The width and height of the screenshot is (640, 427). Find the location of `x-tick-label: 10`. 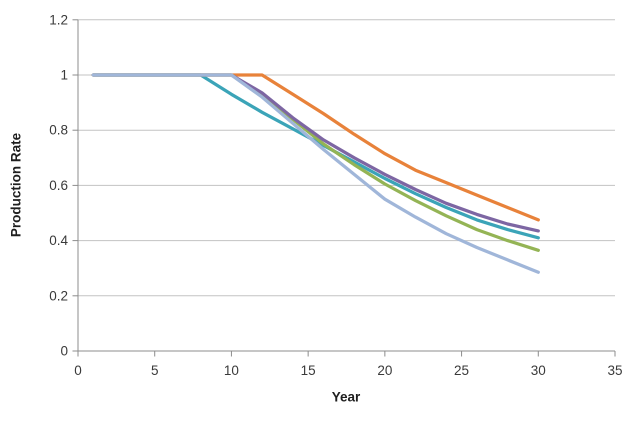

x-tick-label: 10 is located at coordinates (231, 370).